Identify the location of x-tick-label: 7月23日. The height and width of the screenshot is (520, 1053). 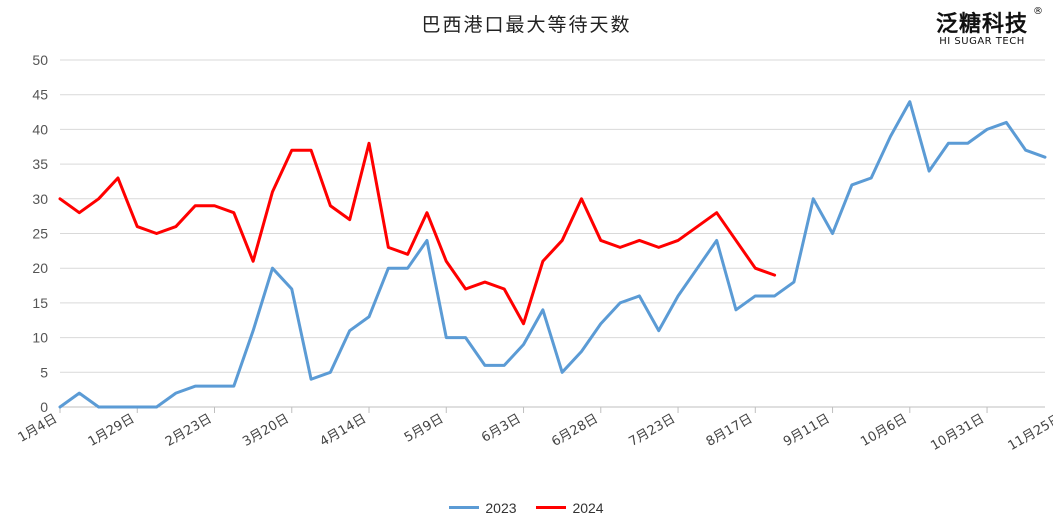
(653, 430).